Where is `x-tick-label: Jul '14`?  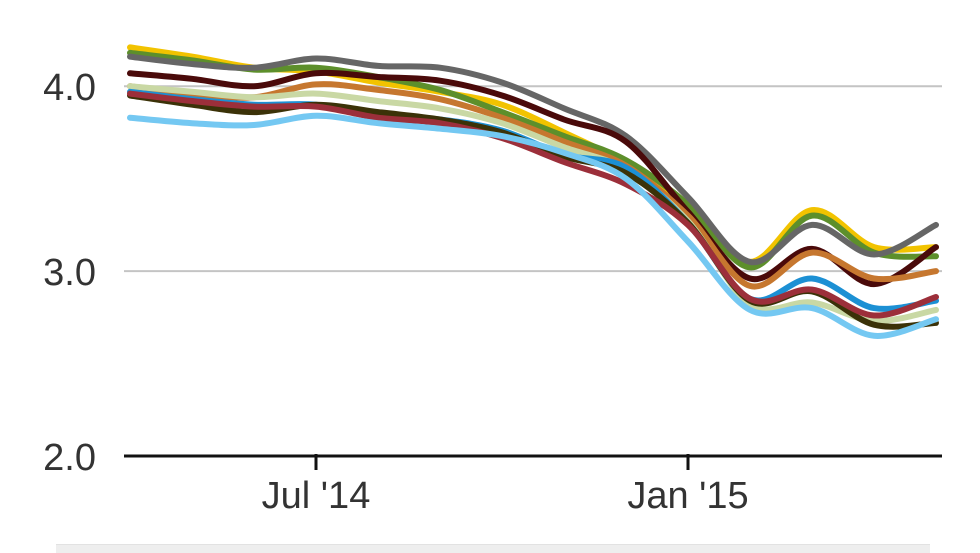
x-tick-label: Jul '14 is located at coordinates (316, 496).